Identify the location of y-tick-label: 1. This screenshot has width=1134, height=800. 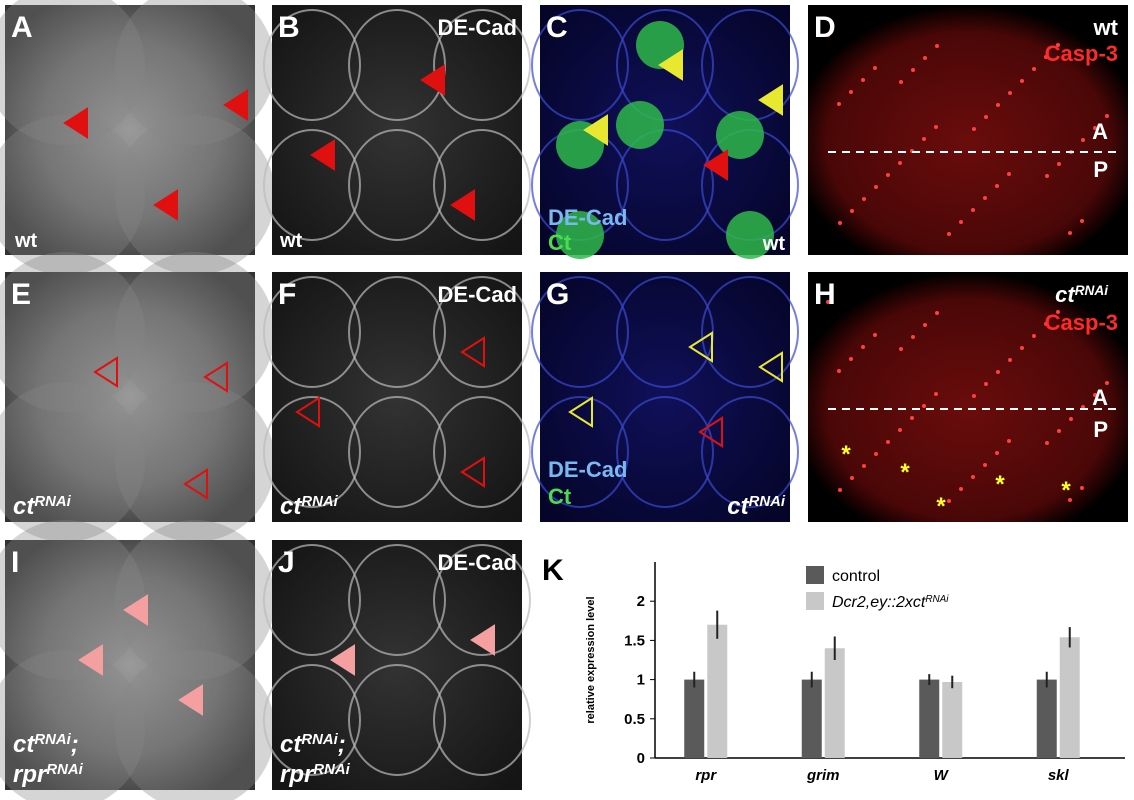
(641, 680).